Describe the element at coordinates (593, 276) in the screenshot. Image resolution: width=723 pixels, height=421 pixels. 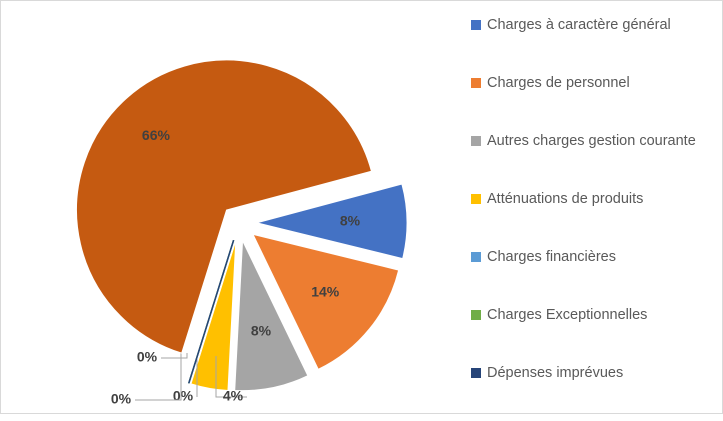
I see `legend-item: Charges financières` at that location.